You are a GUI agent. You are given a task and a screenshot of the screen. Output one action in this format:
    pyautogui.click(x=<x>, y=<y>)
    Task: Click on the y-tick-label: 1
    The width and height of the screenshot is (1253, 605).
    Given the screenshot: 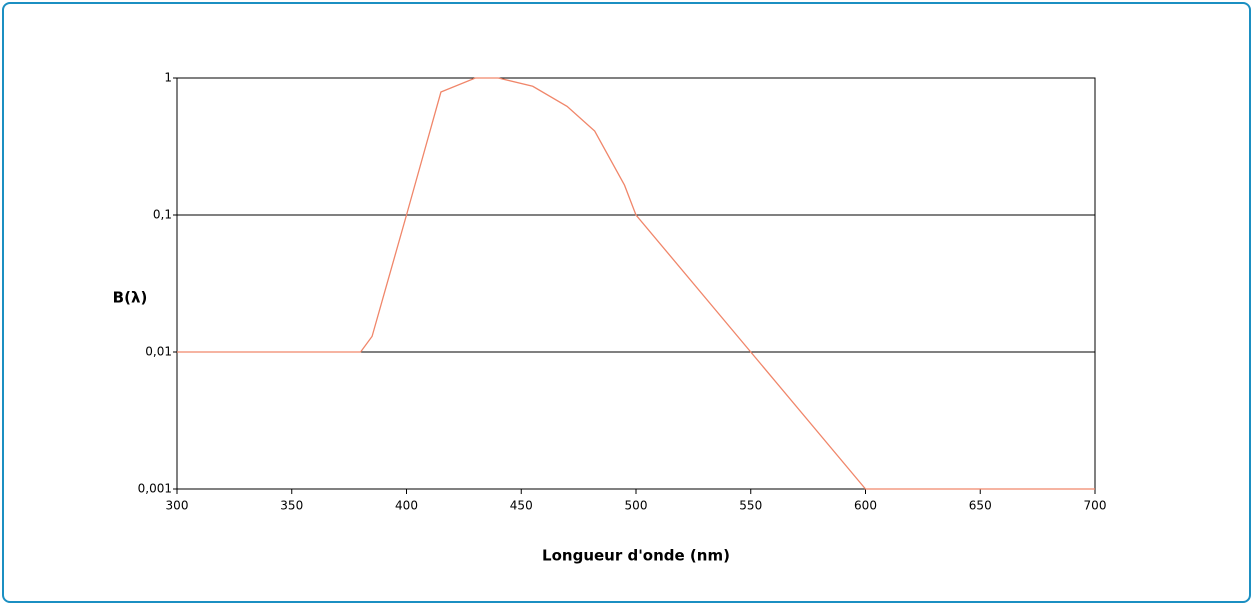 What is the action you would take?
    pyautogui.click(x=168, y=78)
    